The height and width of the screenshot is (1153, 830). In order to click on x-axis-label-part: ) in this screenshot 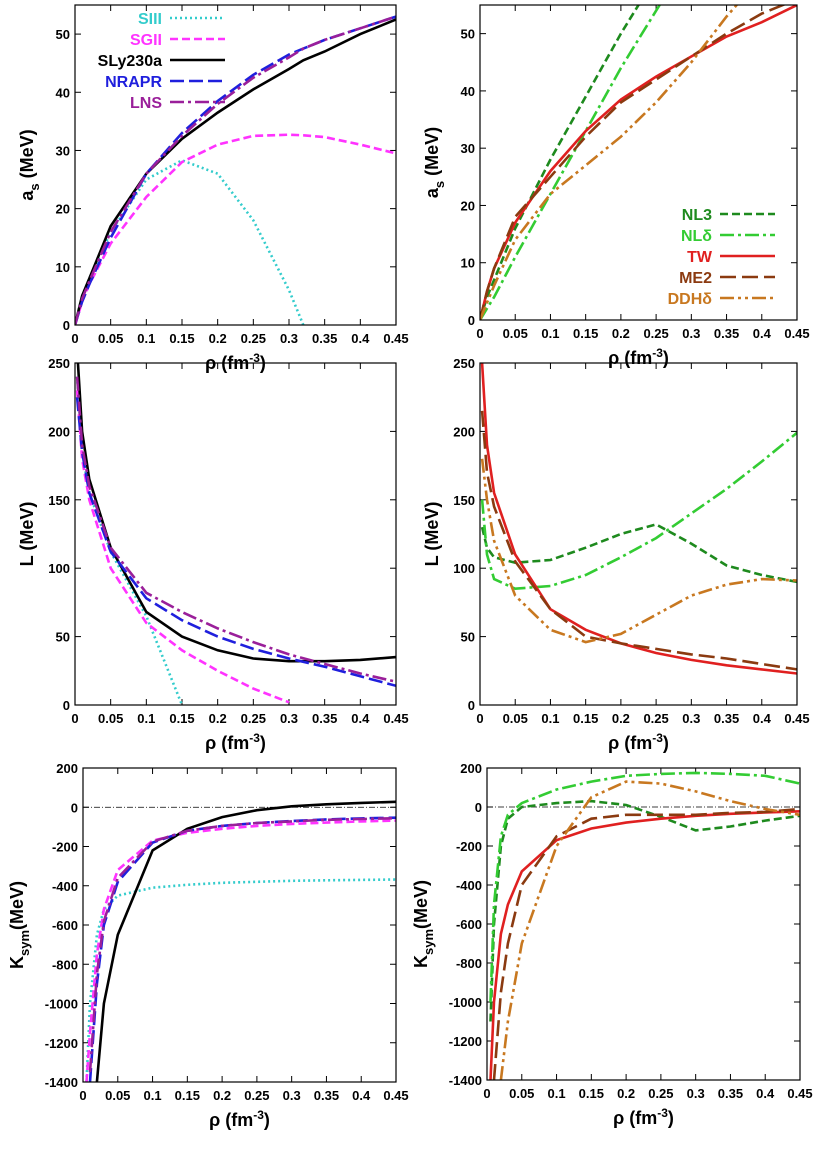, I will do `click(263, 743)`.